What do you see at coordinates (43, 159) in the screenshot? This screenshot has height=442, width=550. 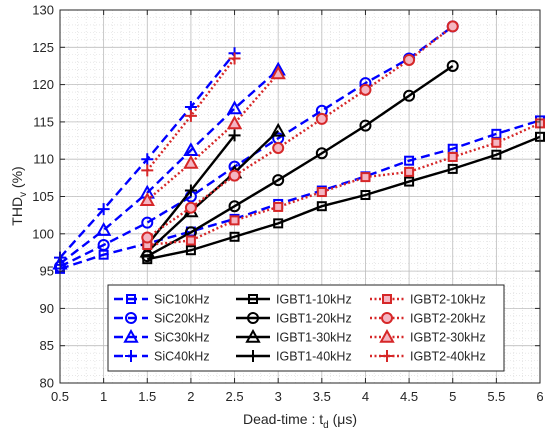 I see `y-tick-label: 110` at bounding box center [43, 159].